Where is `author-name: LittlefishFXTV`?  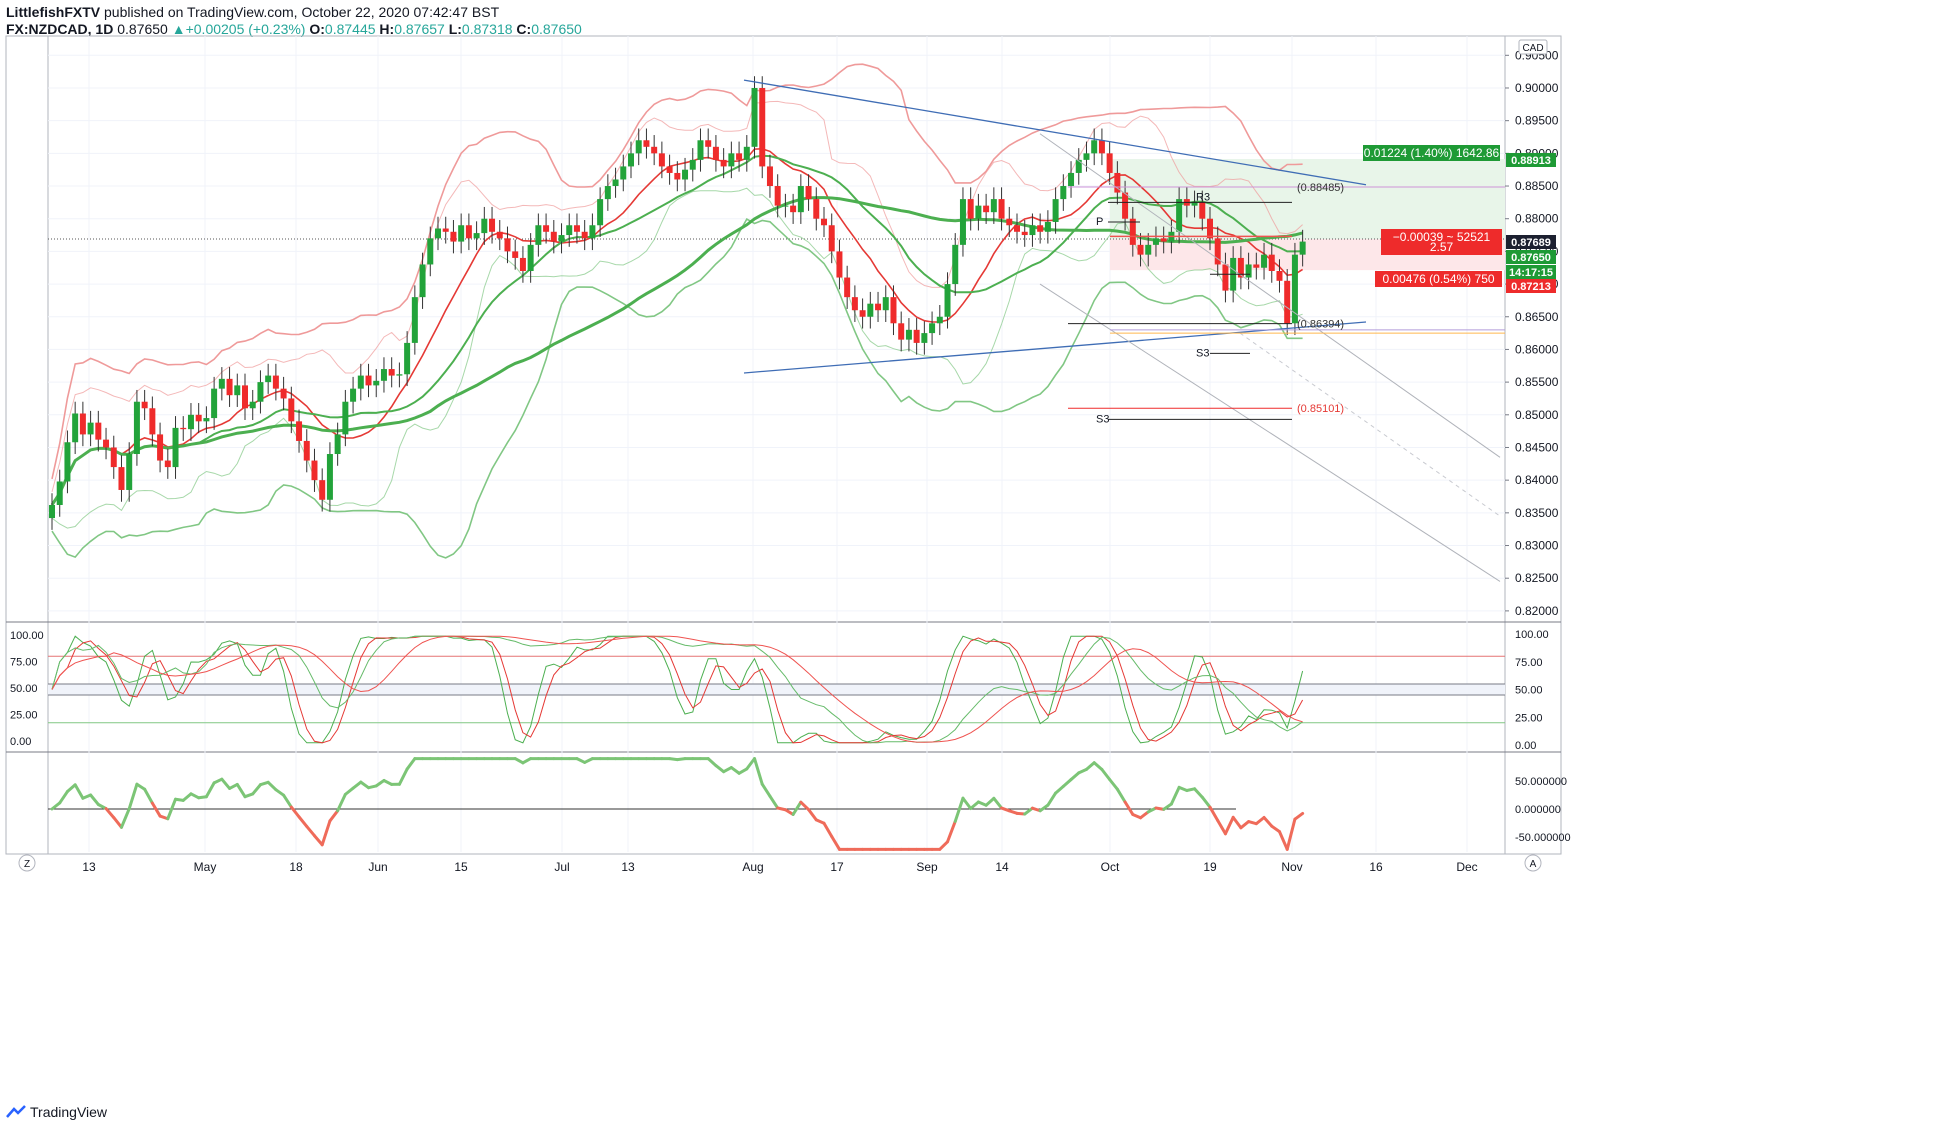
author-name: LittlefishFXTV is located at coordinates (53, 12).